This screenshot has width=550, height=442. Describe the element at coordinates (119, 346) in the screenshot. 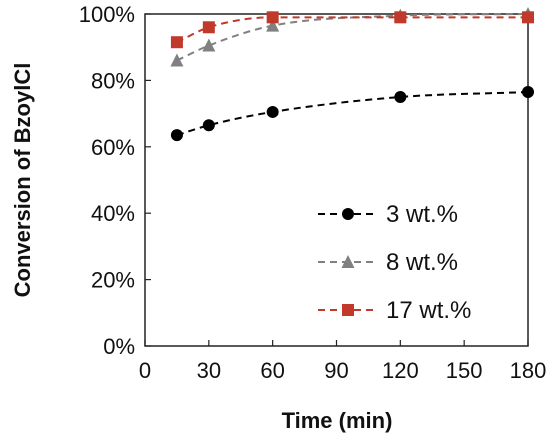

I see `y-tick-label: 0%` at that location.